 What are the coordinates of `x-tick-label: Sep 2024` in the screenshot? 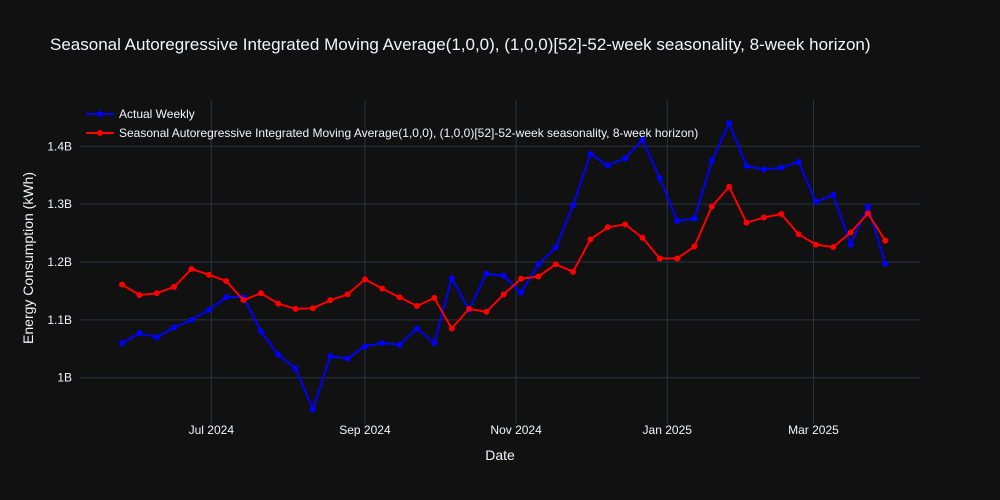 It's located at (365, 430).